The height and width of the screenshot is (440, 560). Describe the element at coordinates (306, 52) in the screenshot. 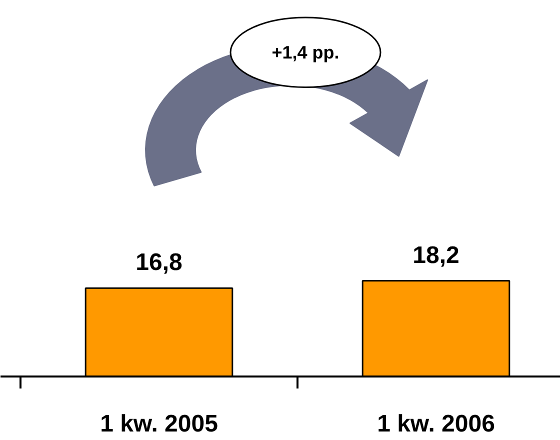

I see `text: +1,4 pp.` at that location.